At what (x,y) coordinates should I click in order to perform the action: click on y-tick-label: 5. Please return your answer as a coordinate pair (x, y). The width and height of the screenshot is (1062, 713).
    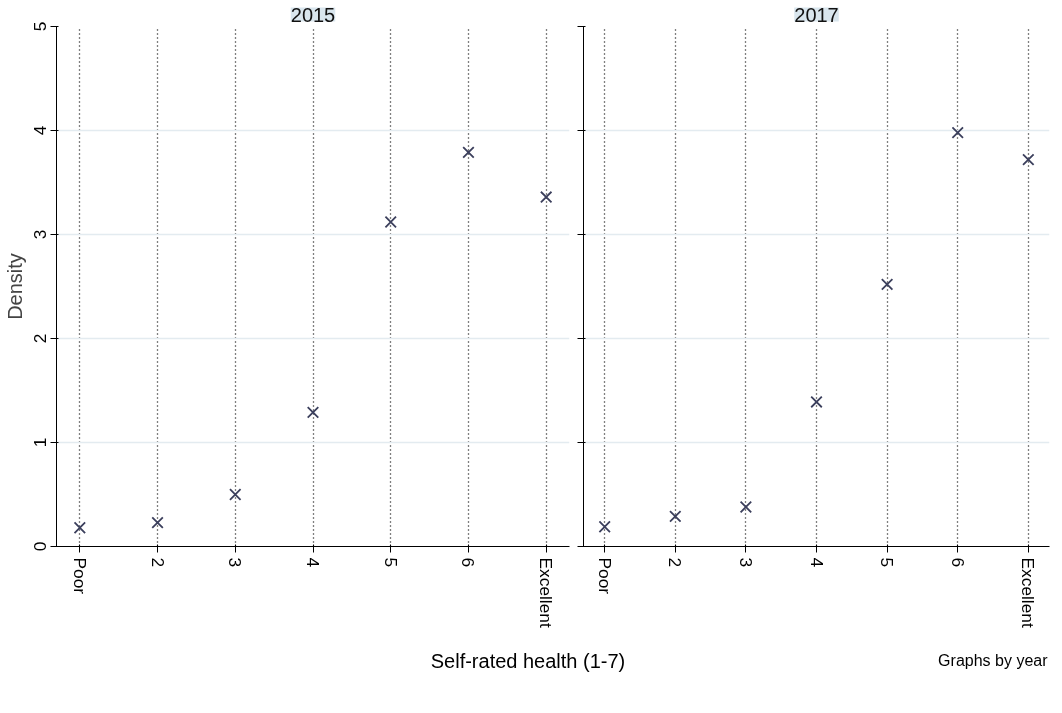
    Looking at the image, I should click on (39, 26).